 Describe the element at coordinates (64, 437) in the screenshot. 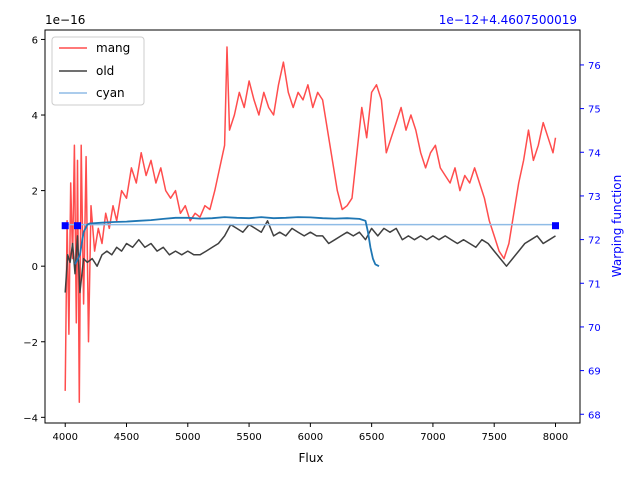

I see `x-tick-label: 4000` at that location.